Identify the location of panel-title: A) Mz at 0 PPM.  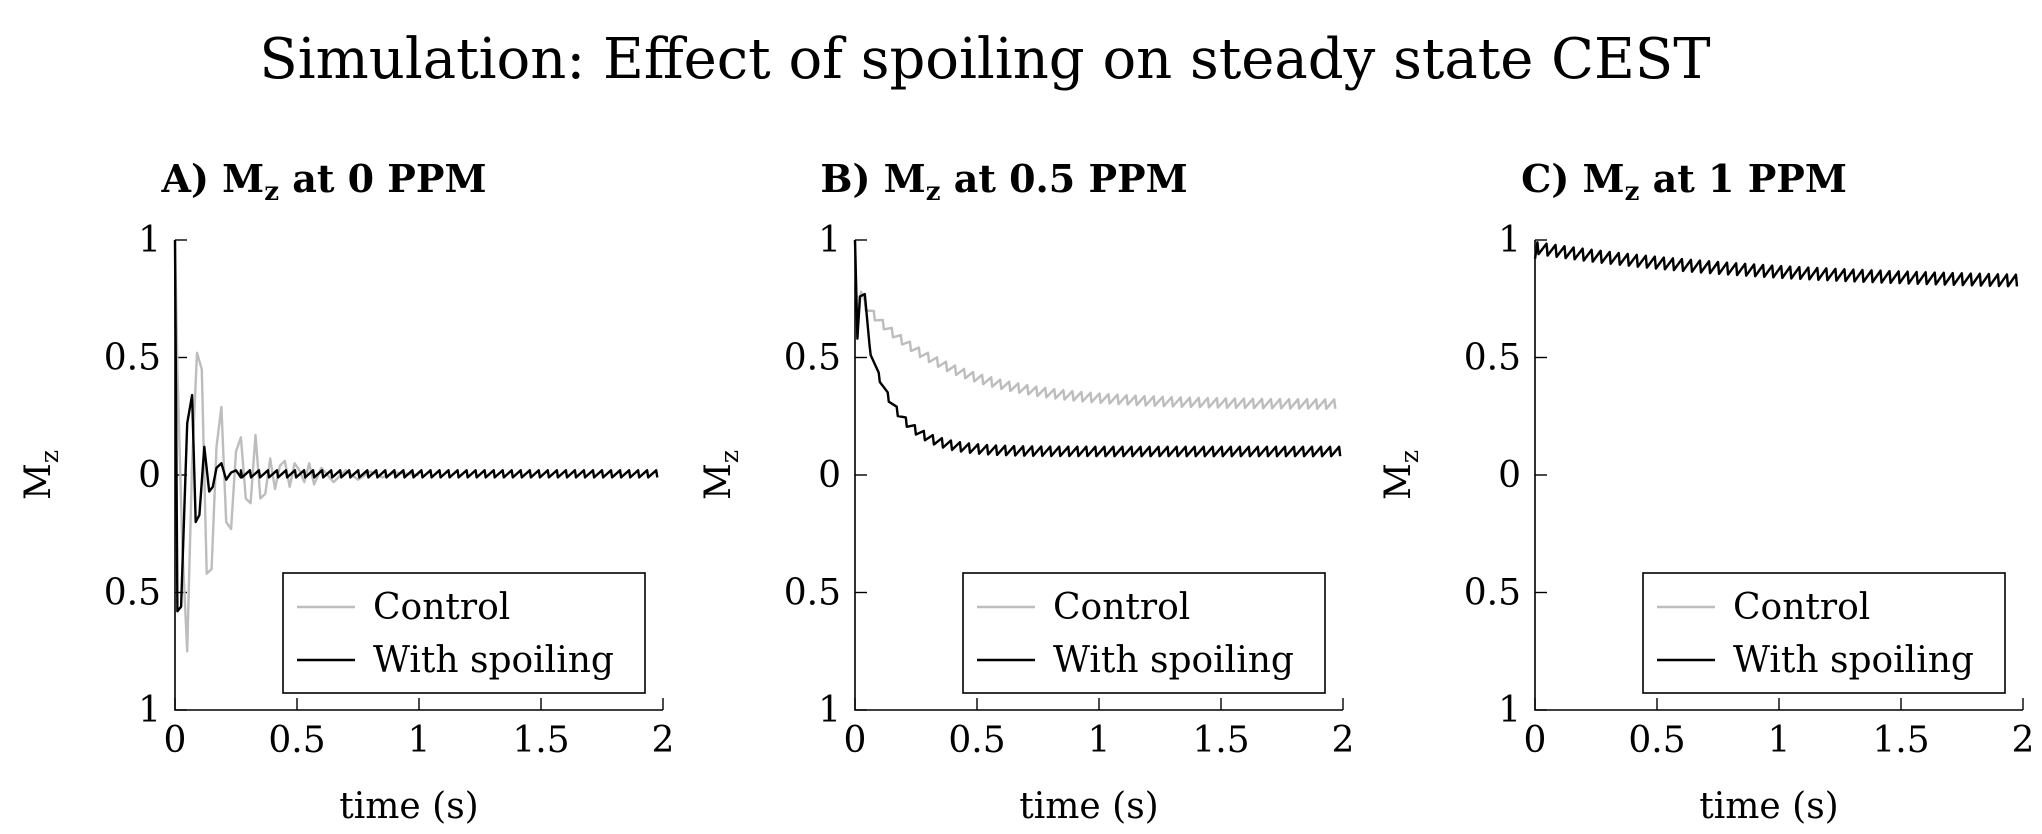
(323, 181).